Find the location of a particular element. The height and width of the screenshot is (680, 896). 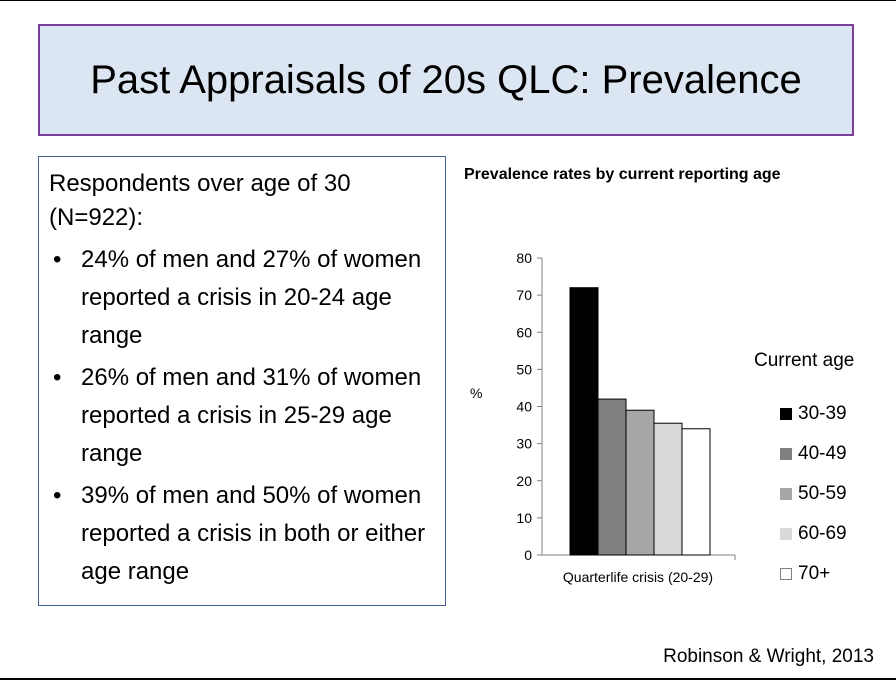

y-tick-label: 30 is located at coordinates (524, 444).